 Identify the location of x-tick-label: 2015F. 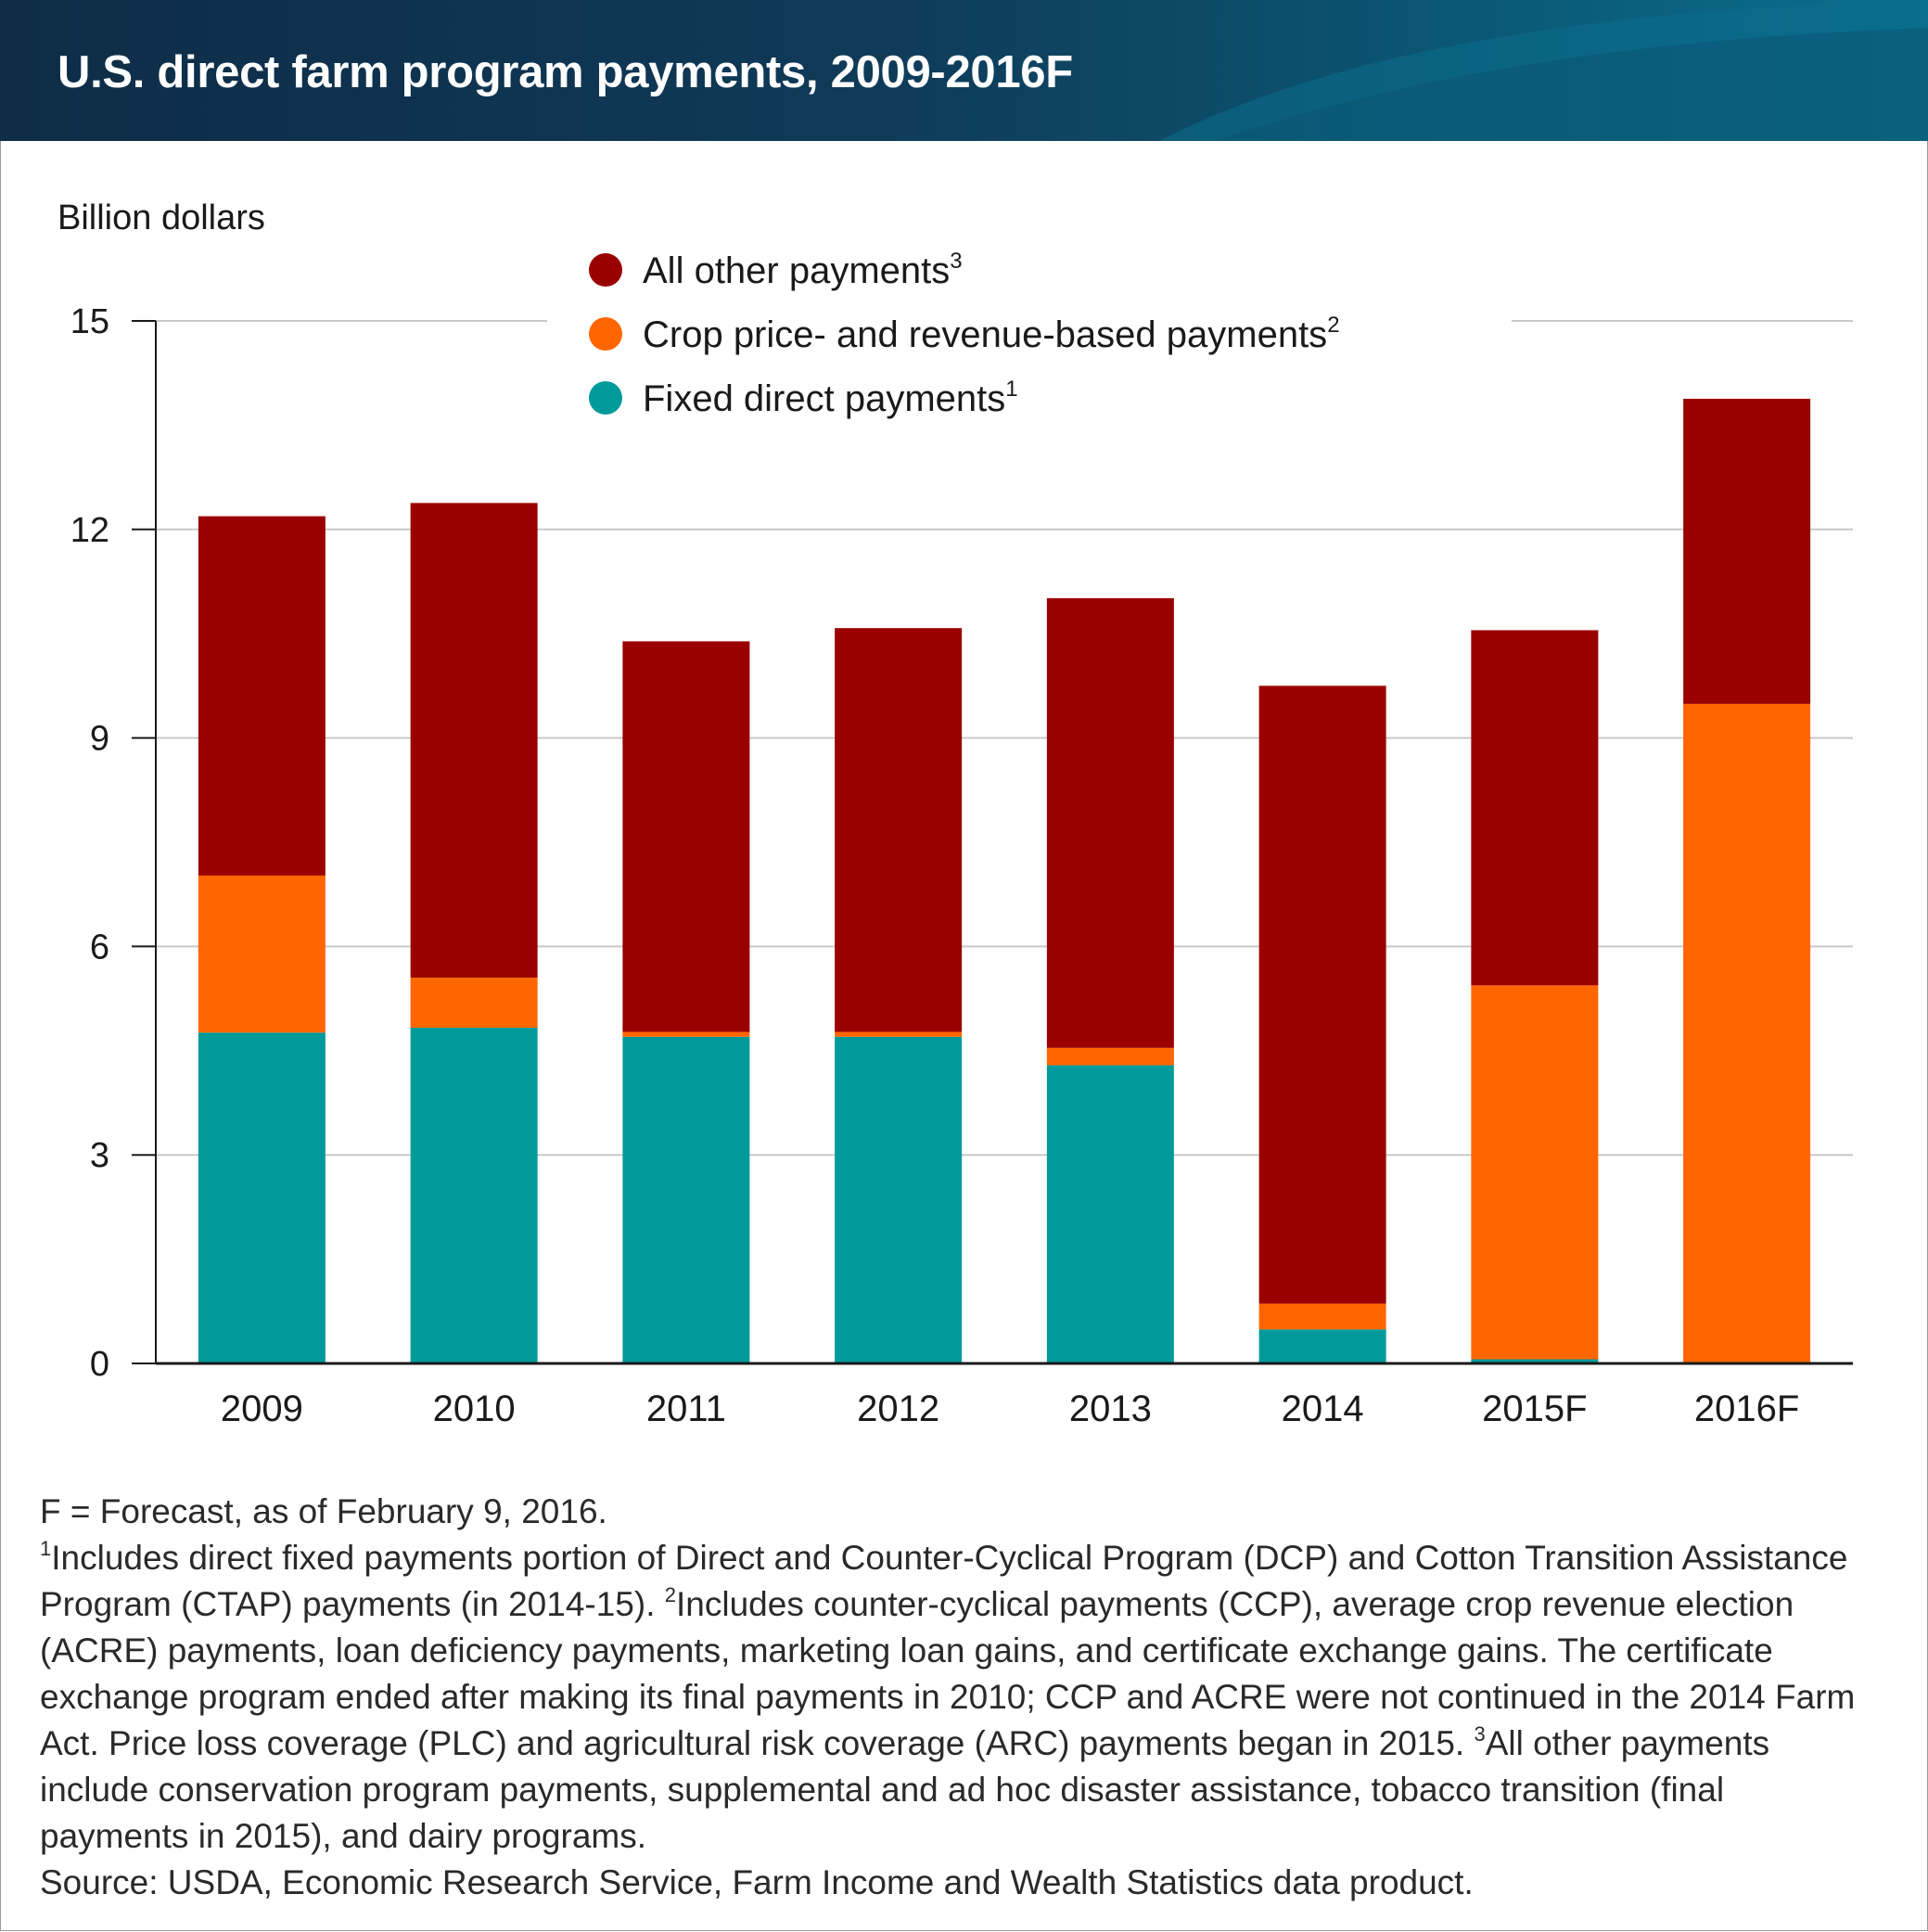
(1534, 1408).